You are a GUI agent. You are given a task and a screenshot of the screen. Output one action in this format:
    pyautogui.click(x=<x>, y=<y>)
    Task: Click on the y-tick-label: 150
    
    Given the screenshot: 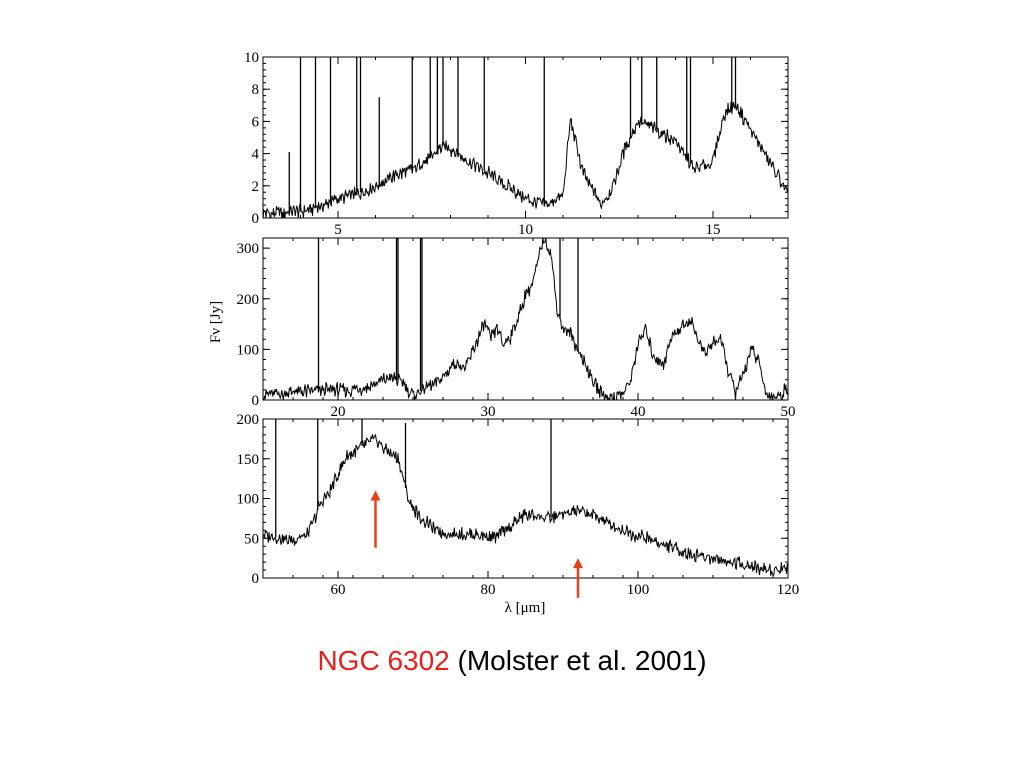 What is the action you would take?
    pyautogui.click(x=248, y=460)
    